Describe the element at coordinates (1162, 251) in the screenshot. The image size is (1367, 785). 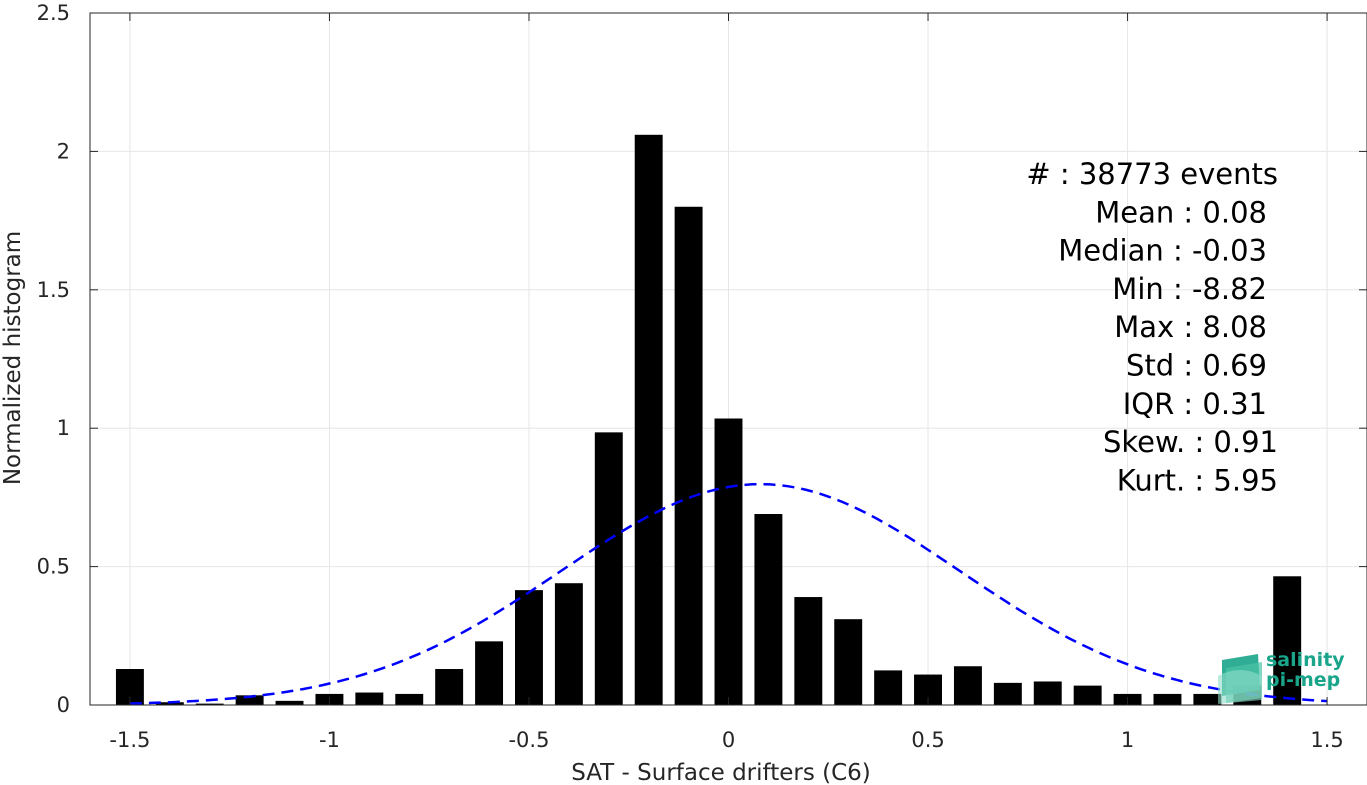
I see `stat-line-2: Median : -0.03` at that location.